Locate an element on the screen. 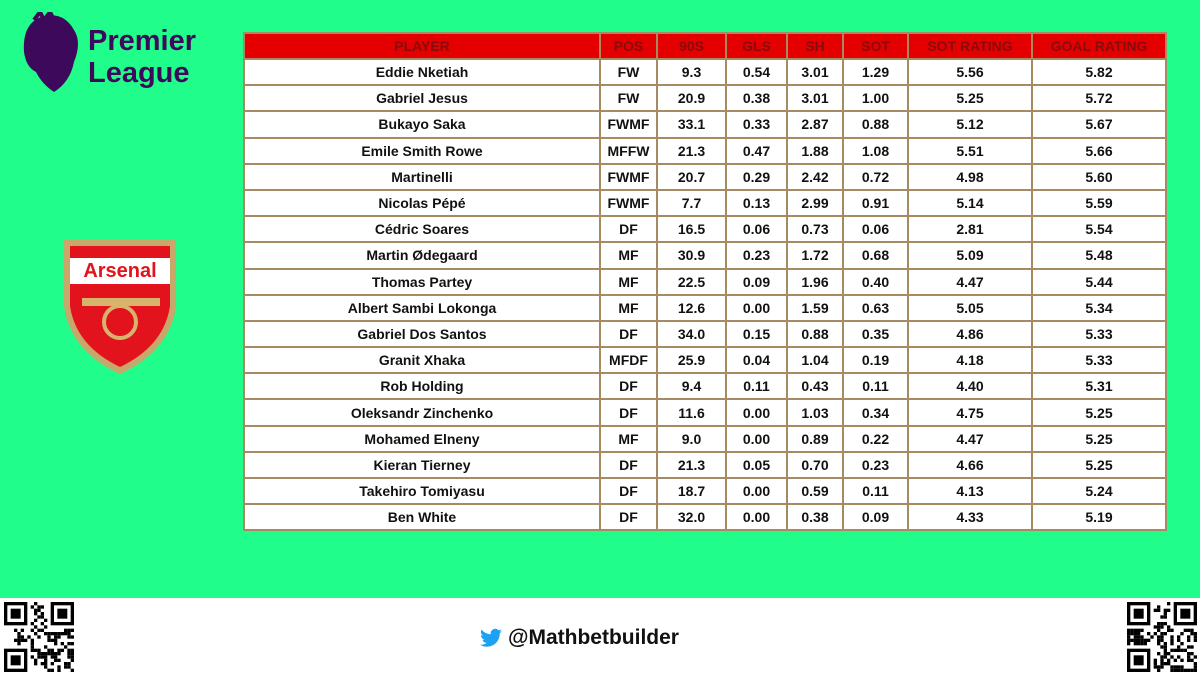  table-cell: 1.96 is located at coordinates (815, 281).